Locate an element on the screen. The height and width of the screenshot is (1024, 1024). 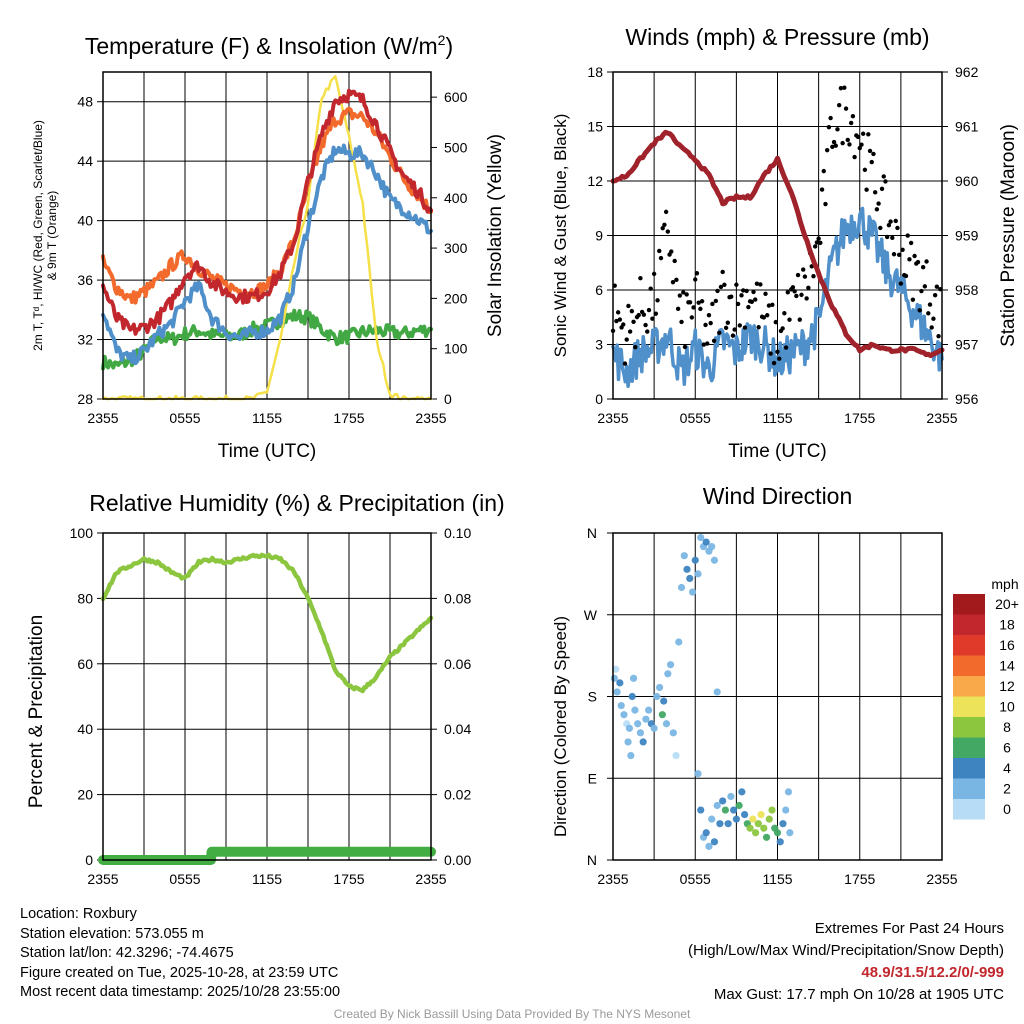
winds-ytick-label-right: 962 is located at coordinates (967, 72).